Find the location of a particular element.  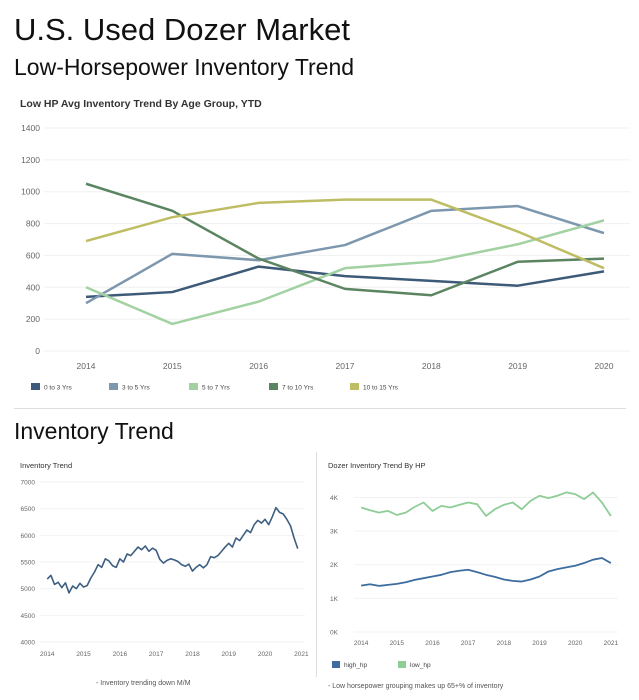

note-inventory-trending: - Inventory trending down M/M is located at coordinates (143, 683).